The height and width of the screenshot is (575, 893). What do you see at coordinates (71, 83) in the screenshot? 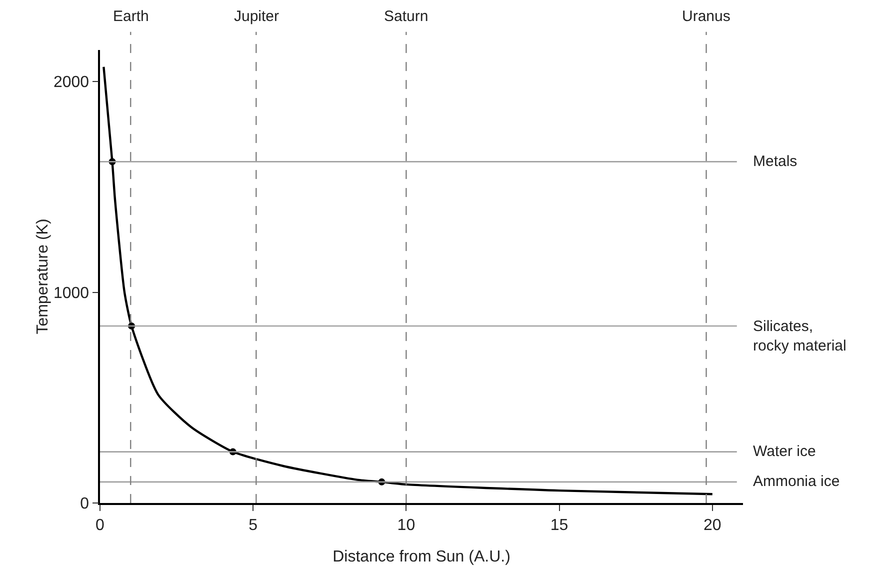
I see `y-tick-label: 2000` at bounding box center [71, 83].